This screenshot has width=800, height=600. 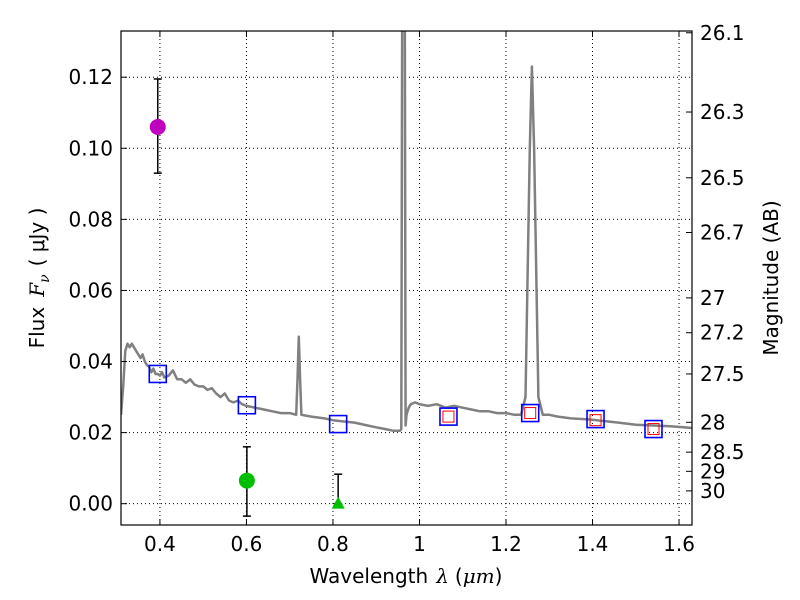 I want to click on x-tick-label: 0.6, so click(x=247, y=544).